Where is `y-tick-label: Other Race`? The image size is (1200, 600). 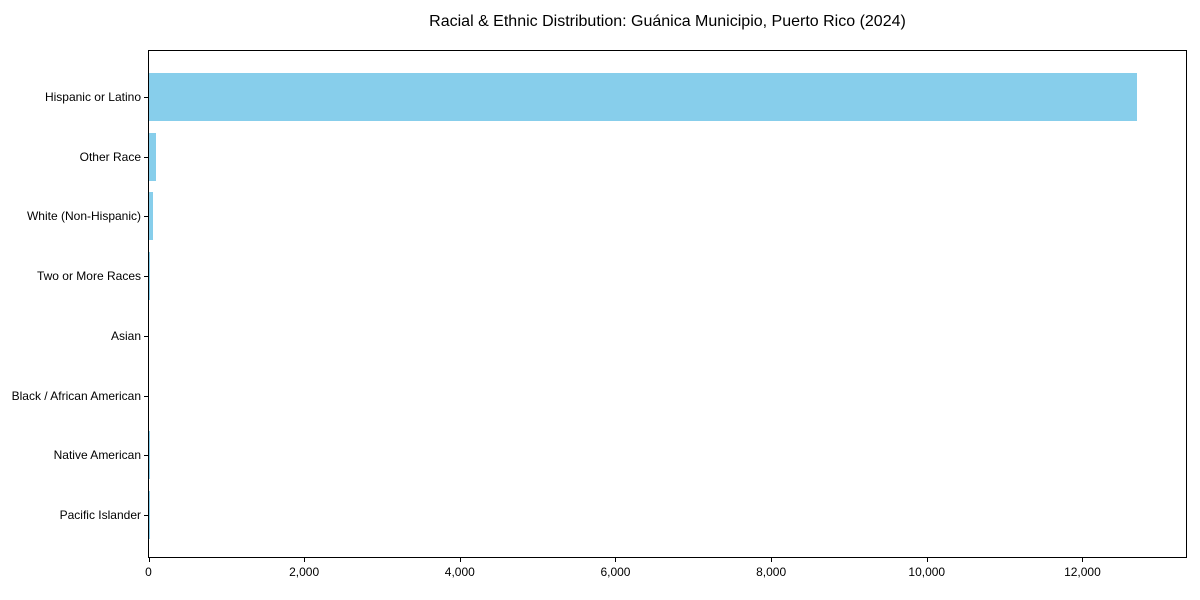 y-tick-label: Other Race is located at coordinates (110, 156).